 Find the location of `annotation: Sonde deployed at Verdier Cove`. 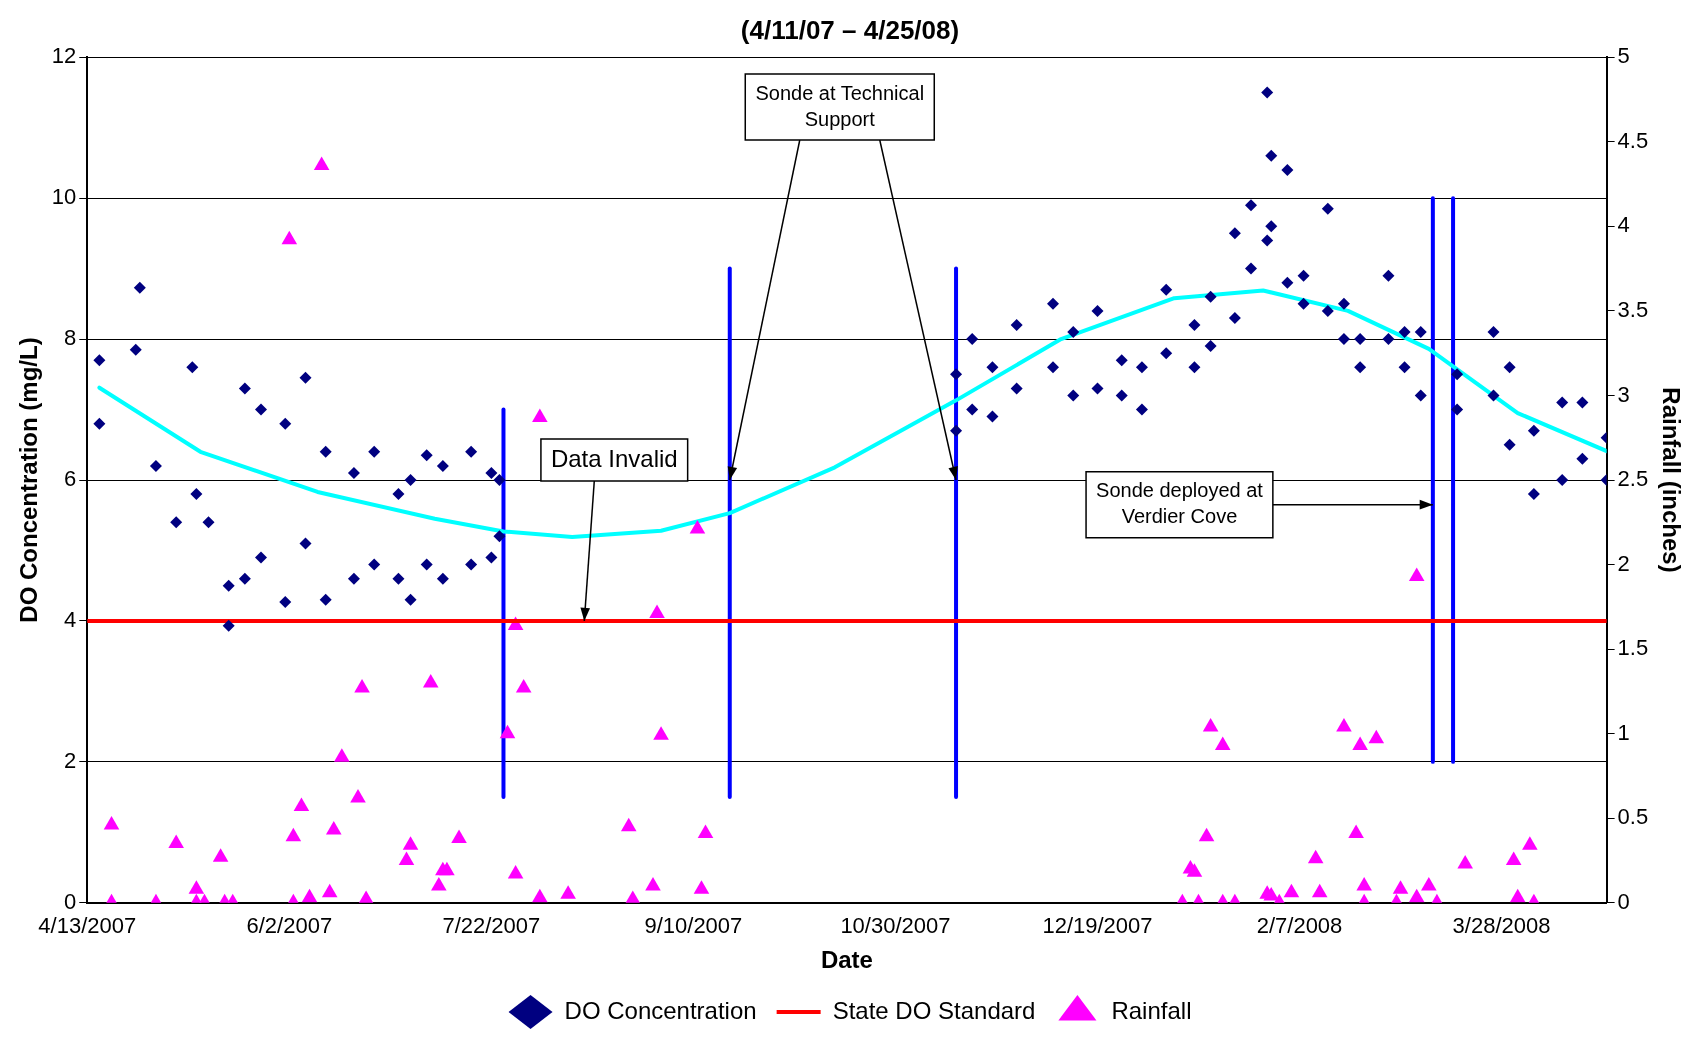

annotation: Sonde deployed at Verdier Cove is located at coordinates (1180, 503).